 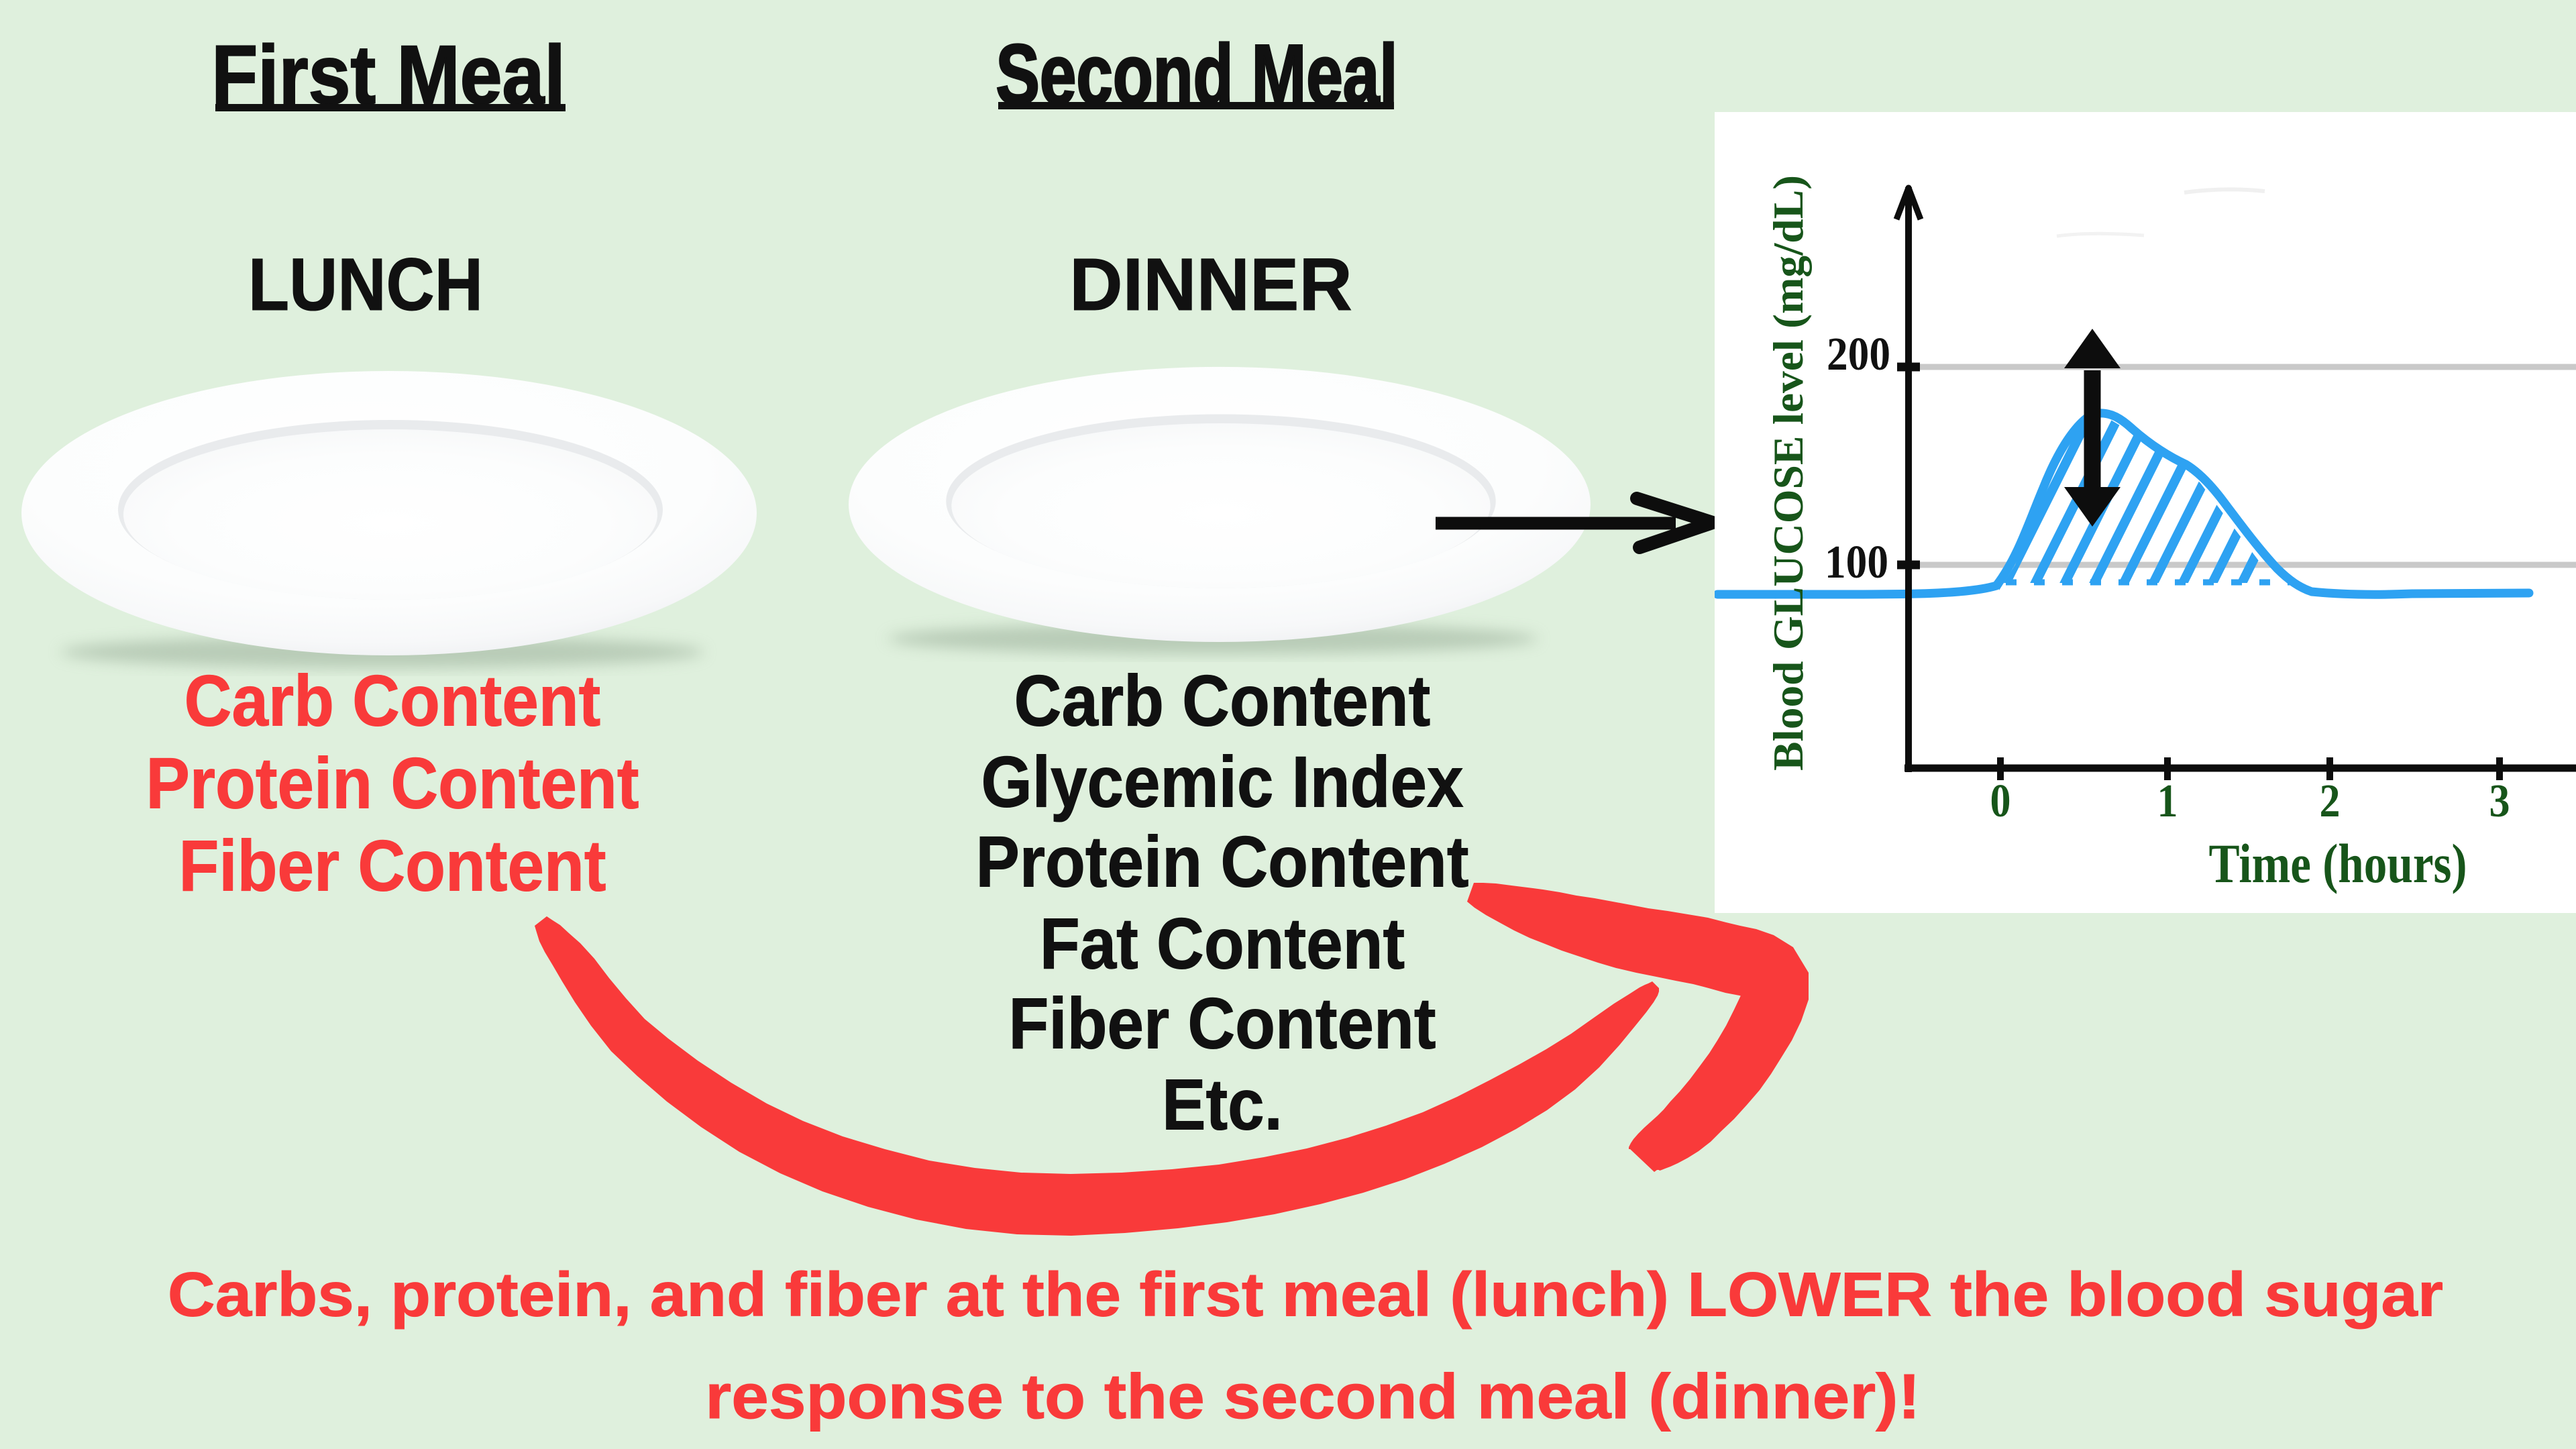 What do you see at coordinates (2330, 801) in the screenshot?
I see `svg-text: 2` at bounding box center [2330, 801].